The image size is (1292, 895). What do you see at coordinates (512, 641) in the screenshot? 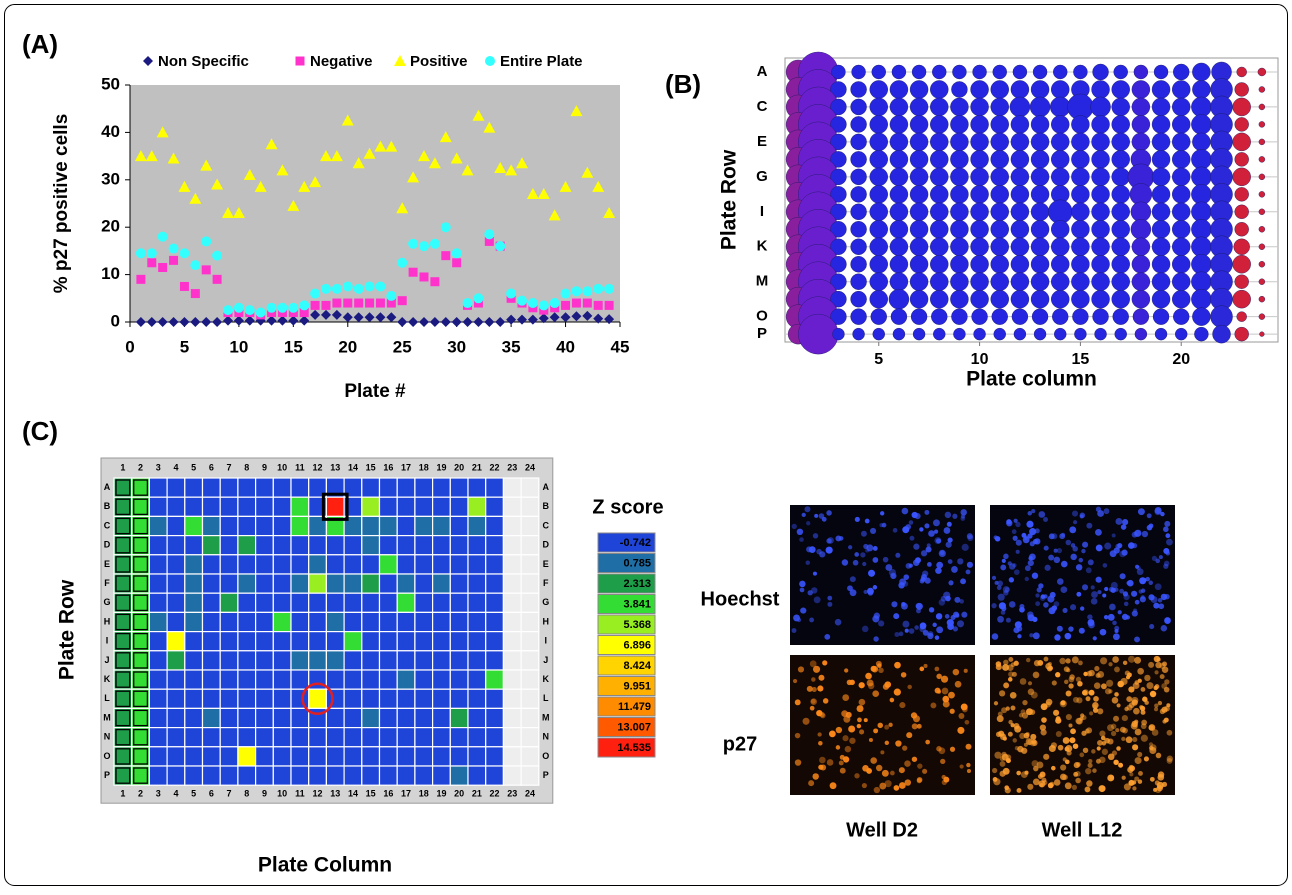
I see `empty-cell` at bounding box center [512, 641].